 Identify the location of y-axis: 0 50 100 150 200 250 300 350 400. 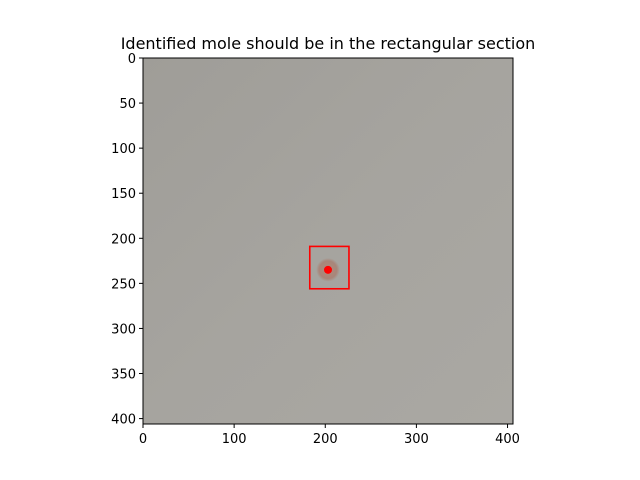
(127, 240).